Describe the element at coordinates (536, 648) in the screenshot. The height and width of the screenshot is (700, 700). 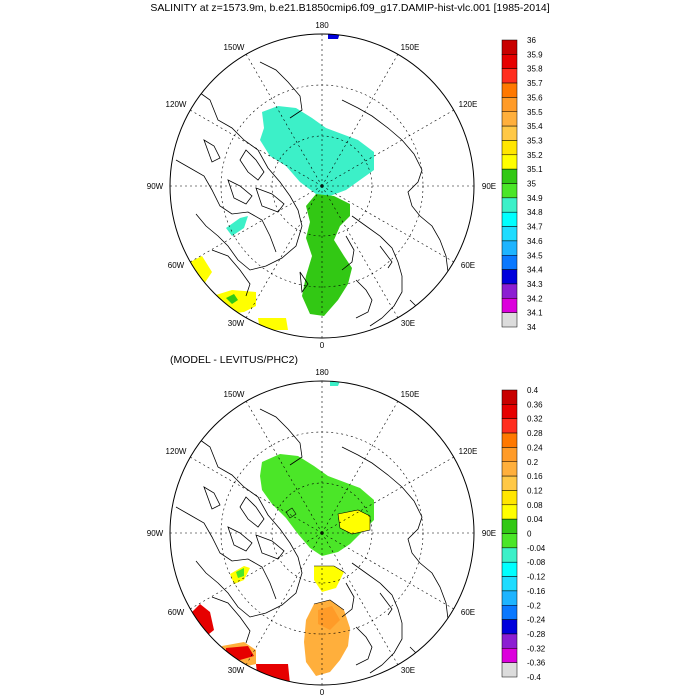
I see `bottom-colorbar-label: -0.32` at that location.